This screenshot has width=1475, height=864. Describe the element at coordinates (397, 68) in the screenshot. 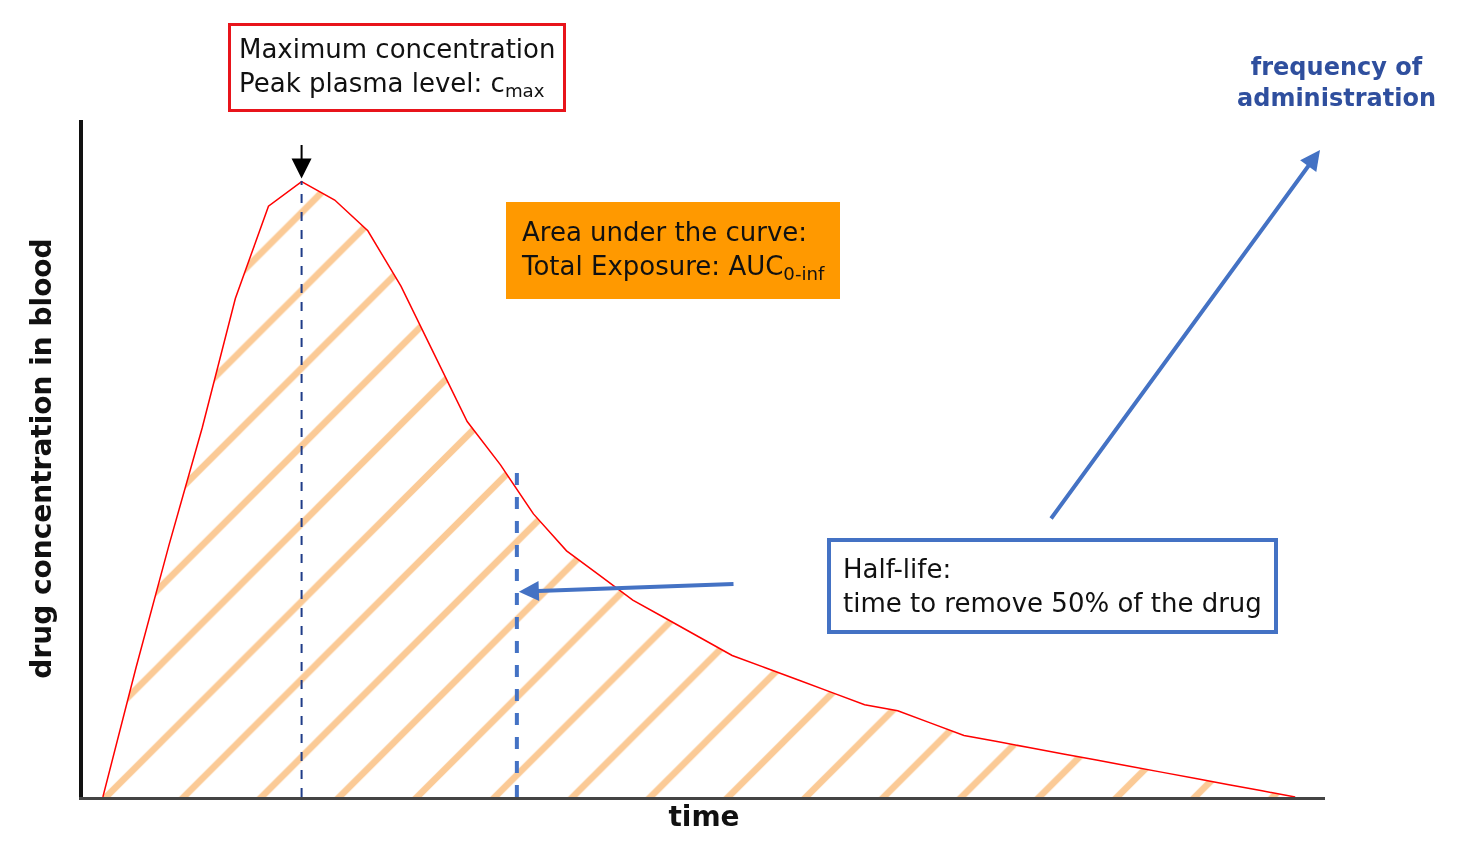

I see `text: Maximum concentration Peak plasma level: c$_{max}$` at that location.